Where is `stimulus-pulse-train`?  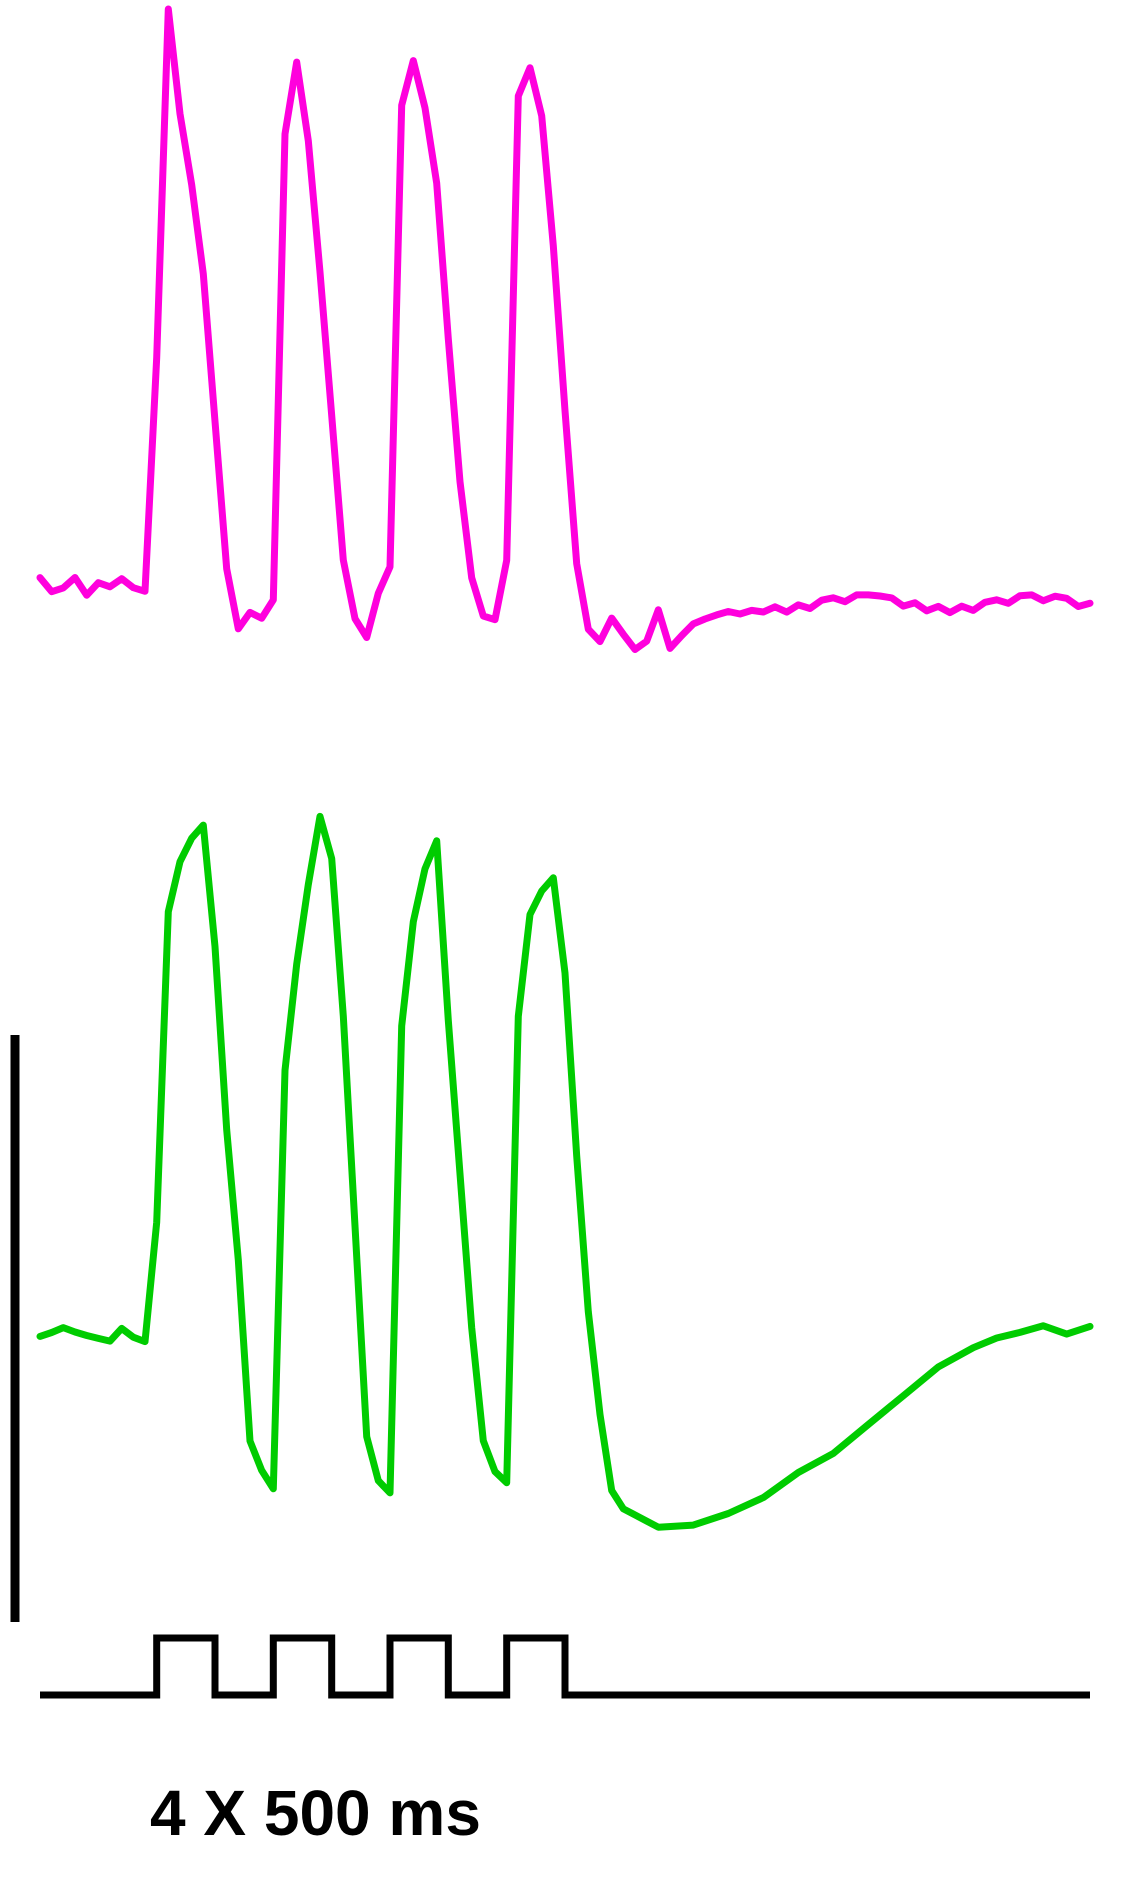
stimulus-pulse-train is located at coordinates (565, 1666).